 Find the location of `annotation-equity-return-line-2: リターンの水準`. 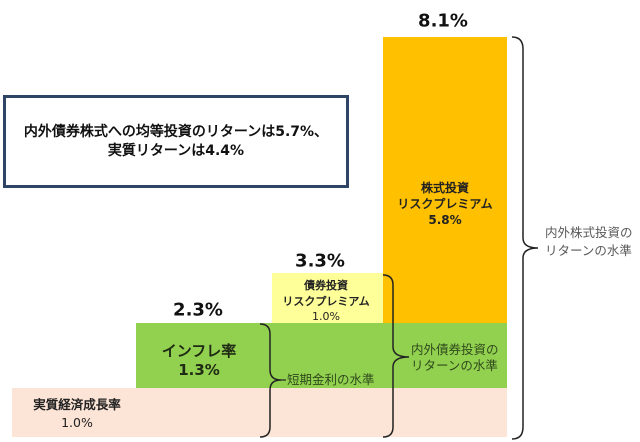

annotation-equity-return-line-2: リターンの水準 is located at coordinates (588, 250).